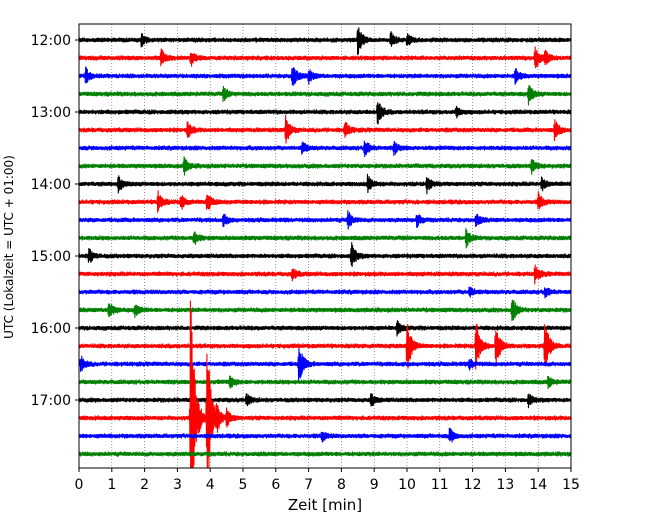  I want to click on y-axis-ticks: 12:00 13:00 14:00 15:00 16:00 17:00, so click(55, 221).